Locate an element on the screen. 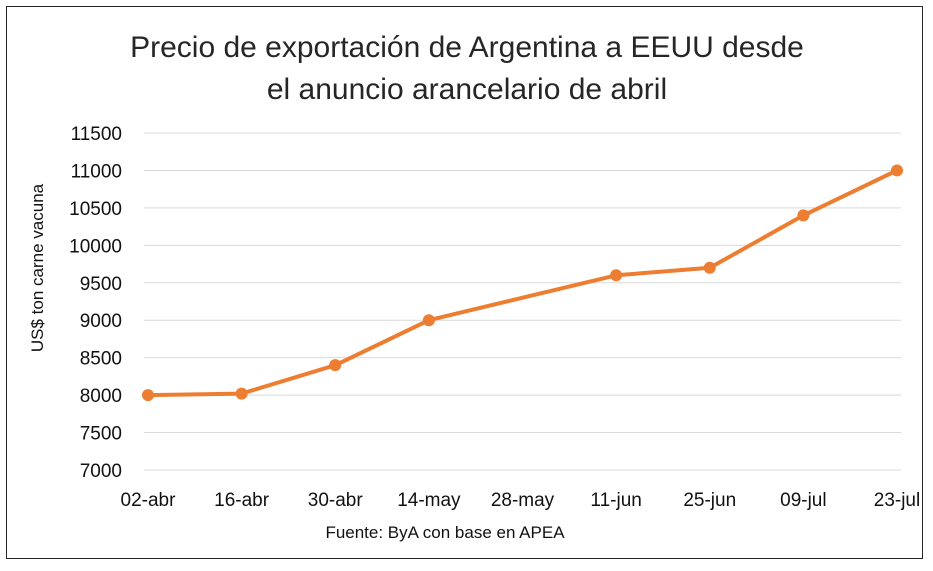 The image size is (933, 571). data-point-09-jul is located at coordinates (803, 215).